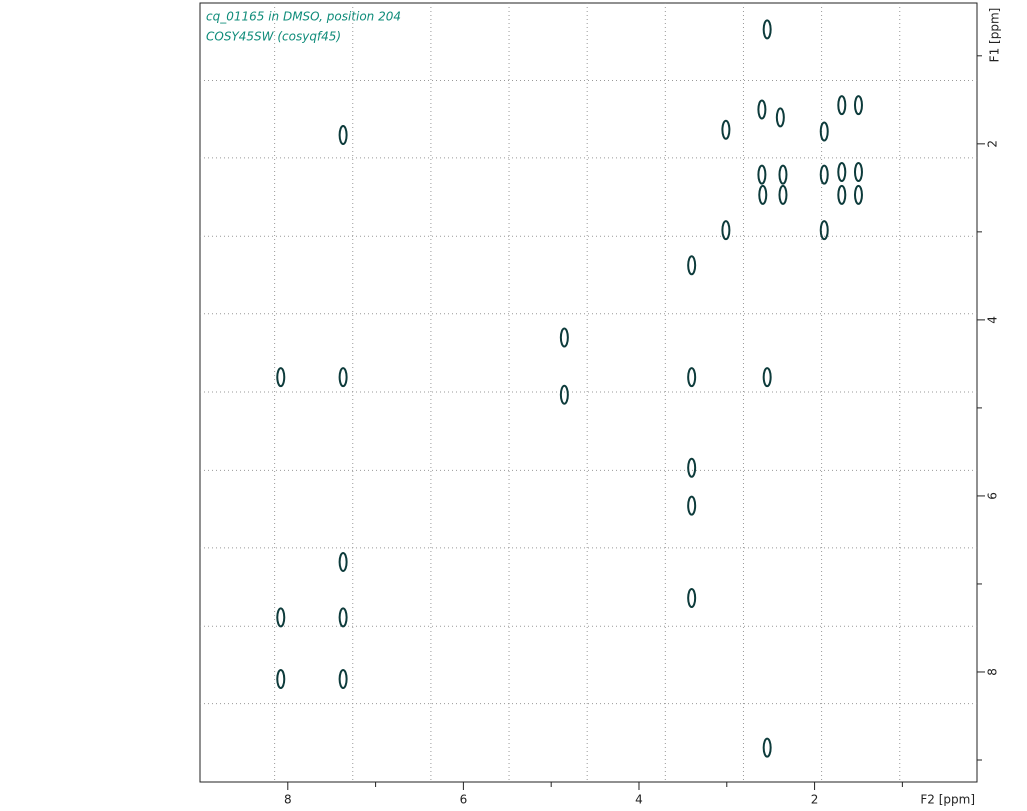 This screenshot has width=1027, height=811. What do you see at coordinates (993, 144) in the screenshot?
I see `y-tick-label: 2` at bounding box center [993, 144].